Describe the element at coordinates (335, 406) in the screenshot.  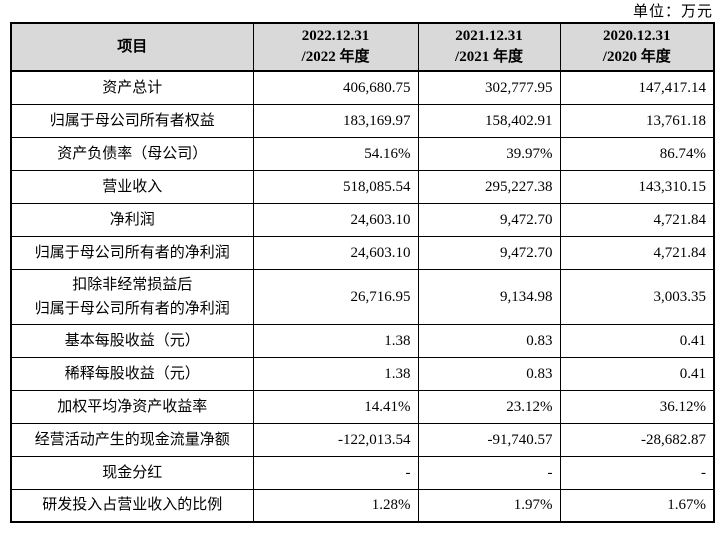
I see `cell-value: 14.41%` at that location.